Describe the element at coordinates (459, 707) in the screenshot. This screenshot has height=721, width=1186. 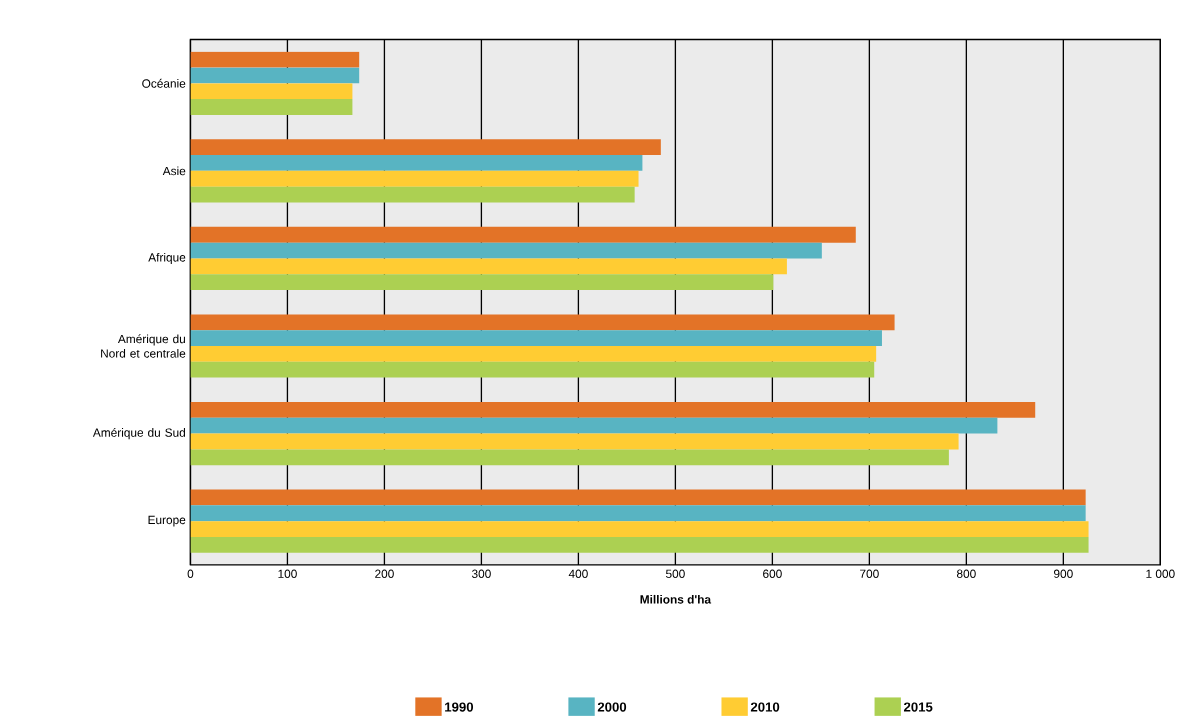
I see `legend-label: 1990` at that location.